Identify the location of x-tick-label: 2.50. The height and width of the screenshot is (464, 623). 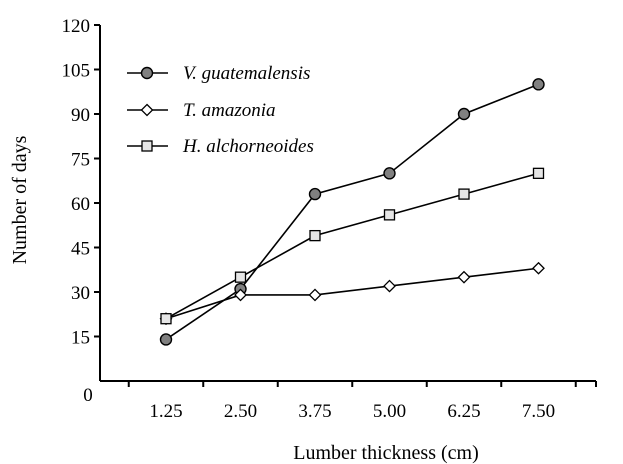
(240, 411).